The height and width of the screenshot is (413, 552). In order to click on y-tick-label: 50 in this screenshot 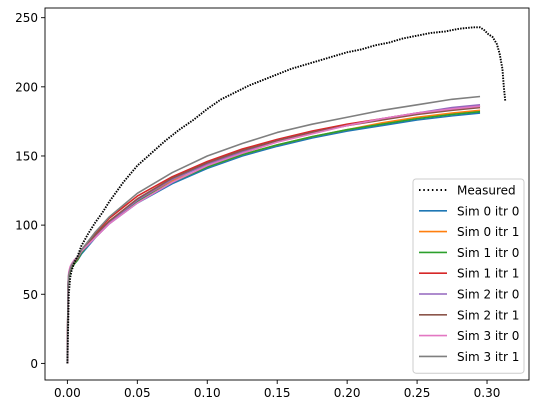, I will do `click(30, 295)`.